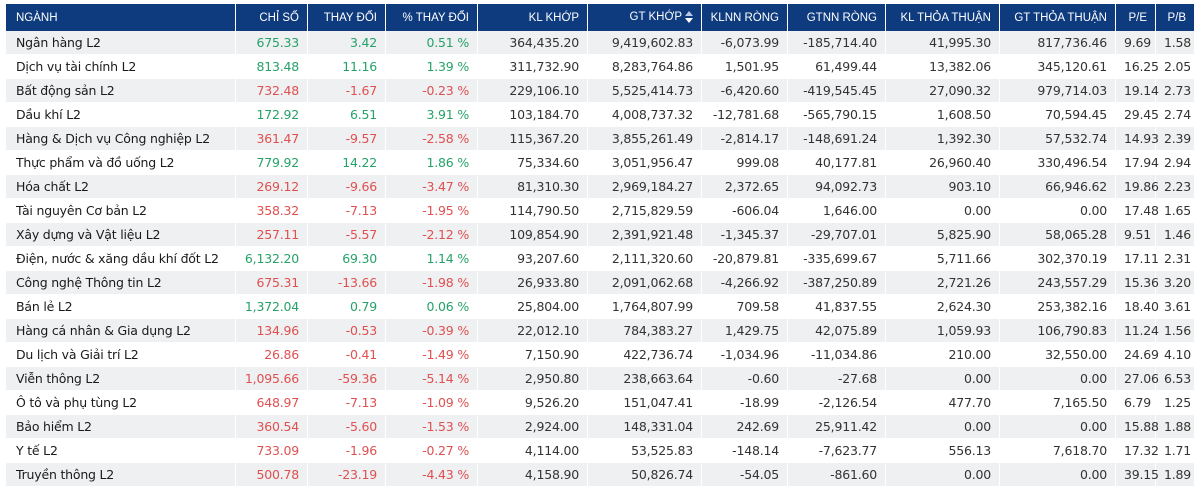 The width and height of the screenshot is (1200, 499). Describe the element at coordinates (121, 451) in the screenshot. I see `cell-sector: Y tế L2` at that location.